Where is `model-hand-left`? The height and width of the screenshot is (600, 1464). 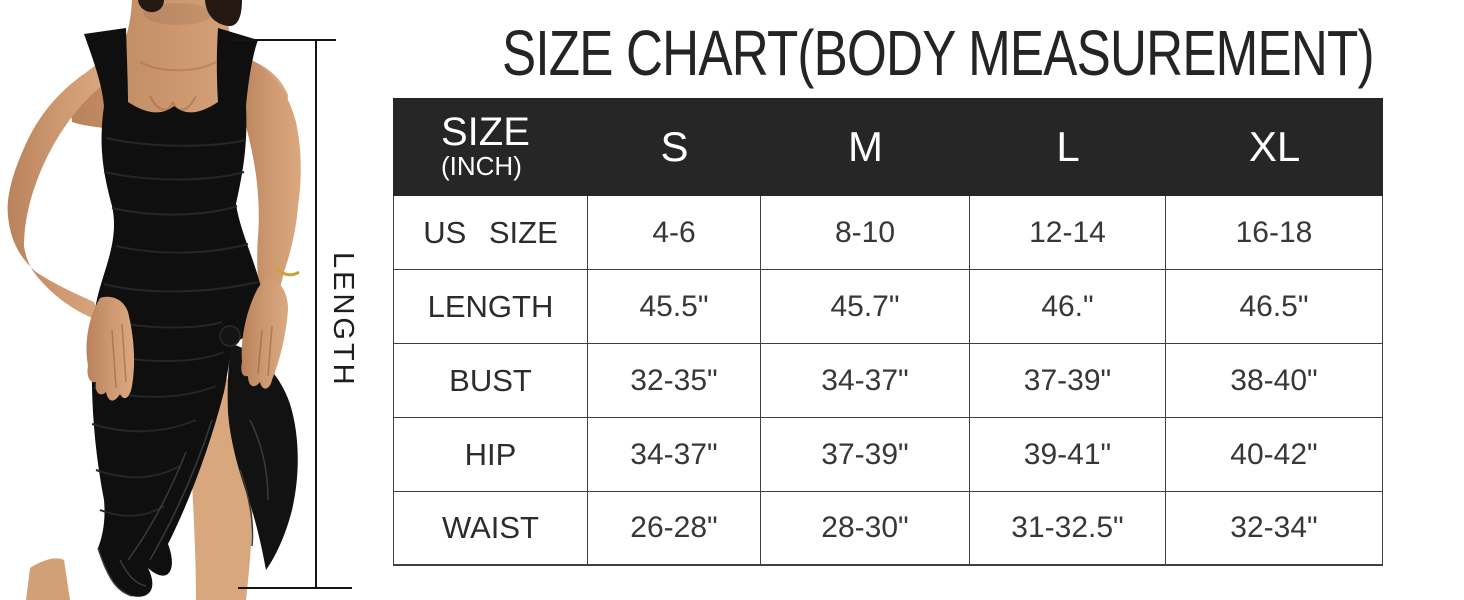
model-hand-left is located at coordinates (110, 348).